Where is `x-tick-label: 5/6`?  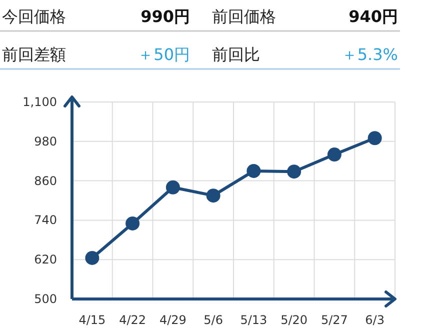 x-tick-label: 5/6 is located at coordinates (213, 320).